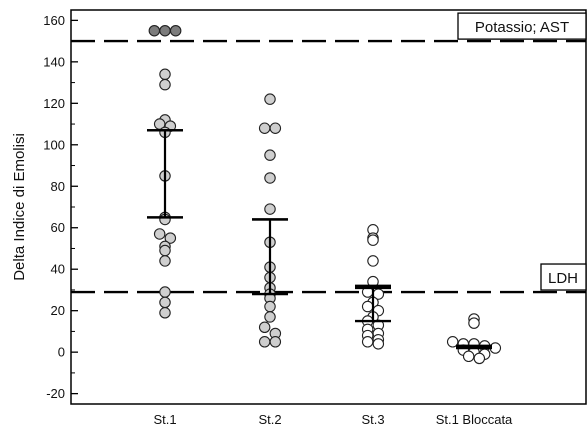  I want to click on y-tick-label: 40, so click(58, 269).